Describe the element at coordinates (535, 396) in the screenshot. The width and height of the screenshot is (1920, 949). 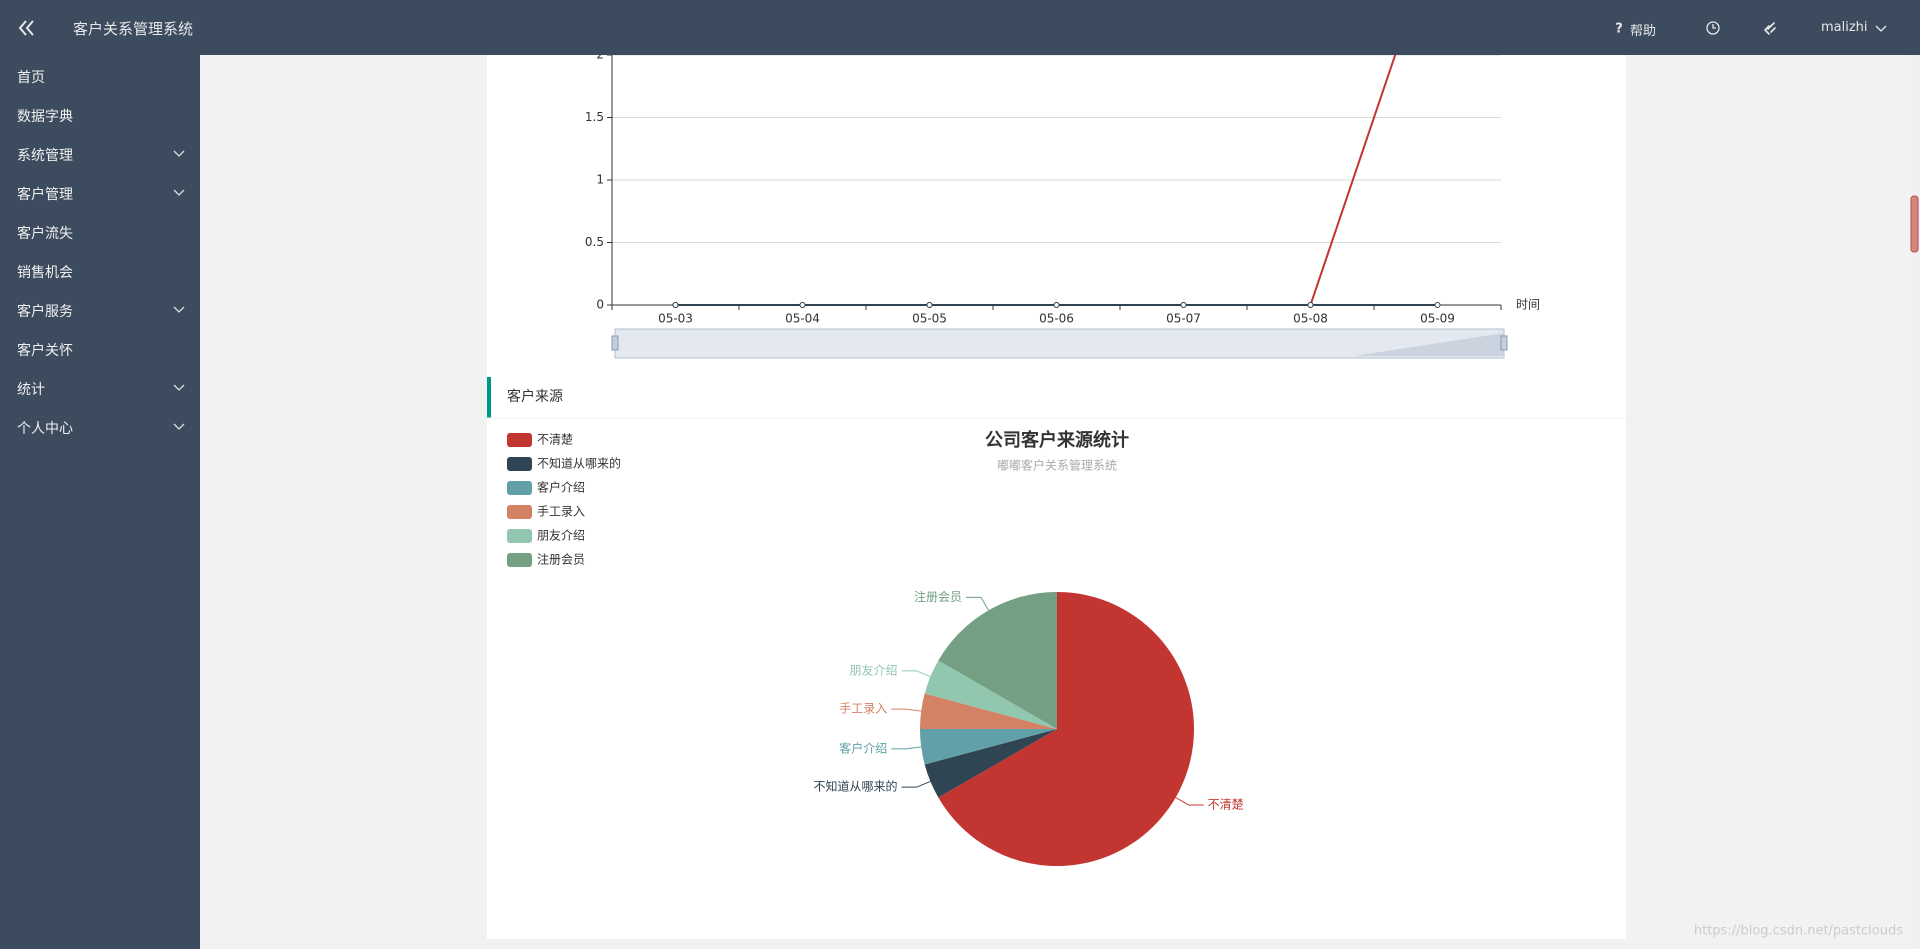
I see `section-title: 客户来源` at that location.